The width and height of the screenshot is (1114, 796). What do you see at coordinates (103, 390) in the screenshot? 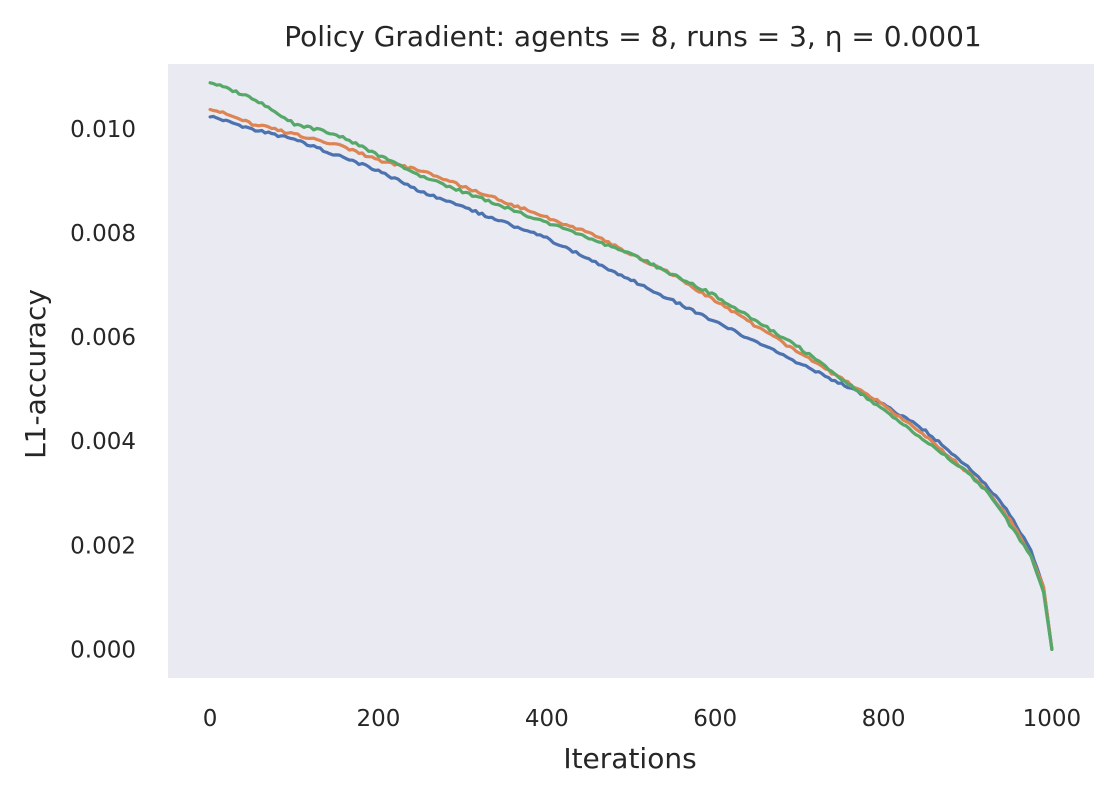
I see `y-axis-ticks: 0.000 0.002 0.004 0.006 0.008 0.010` at bounding box center [103, 390].